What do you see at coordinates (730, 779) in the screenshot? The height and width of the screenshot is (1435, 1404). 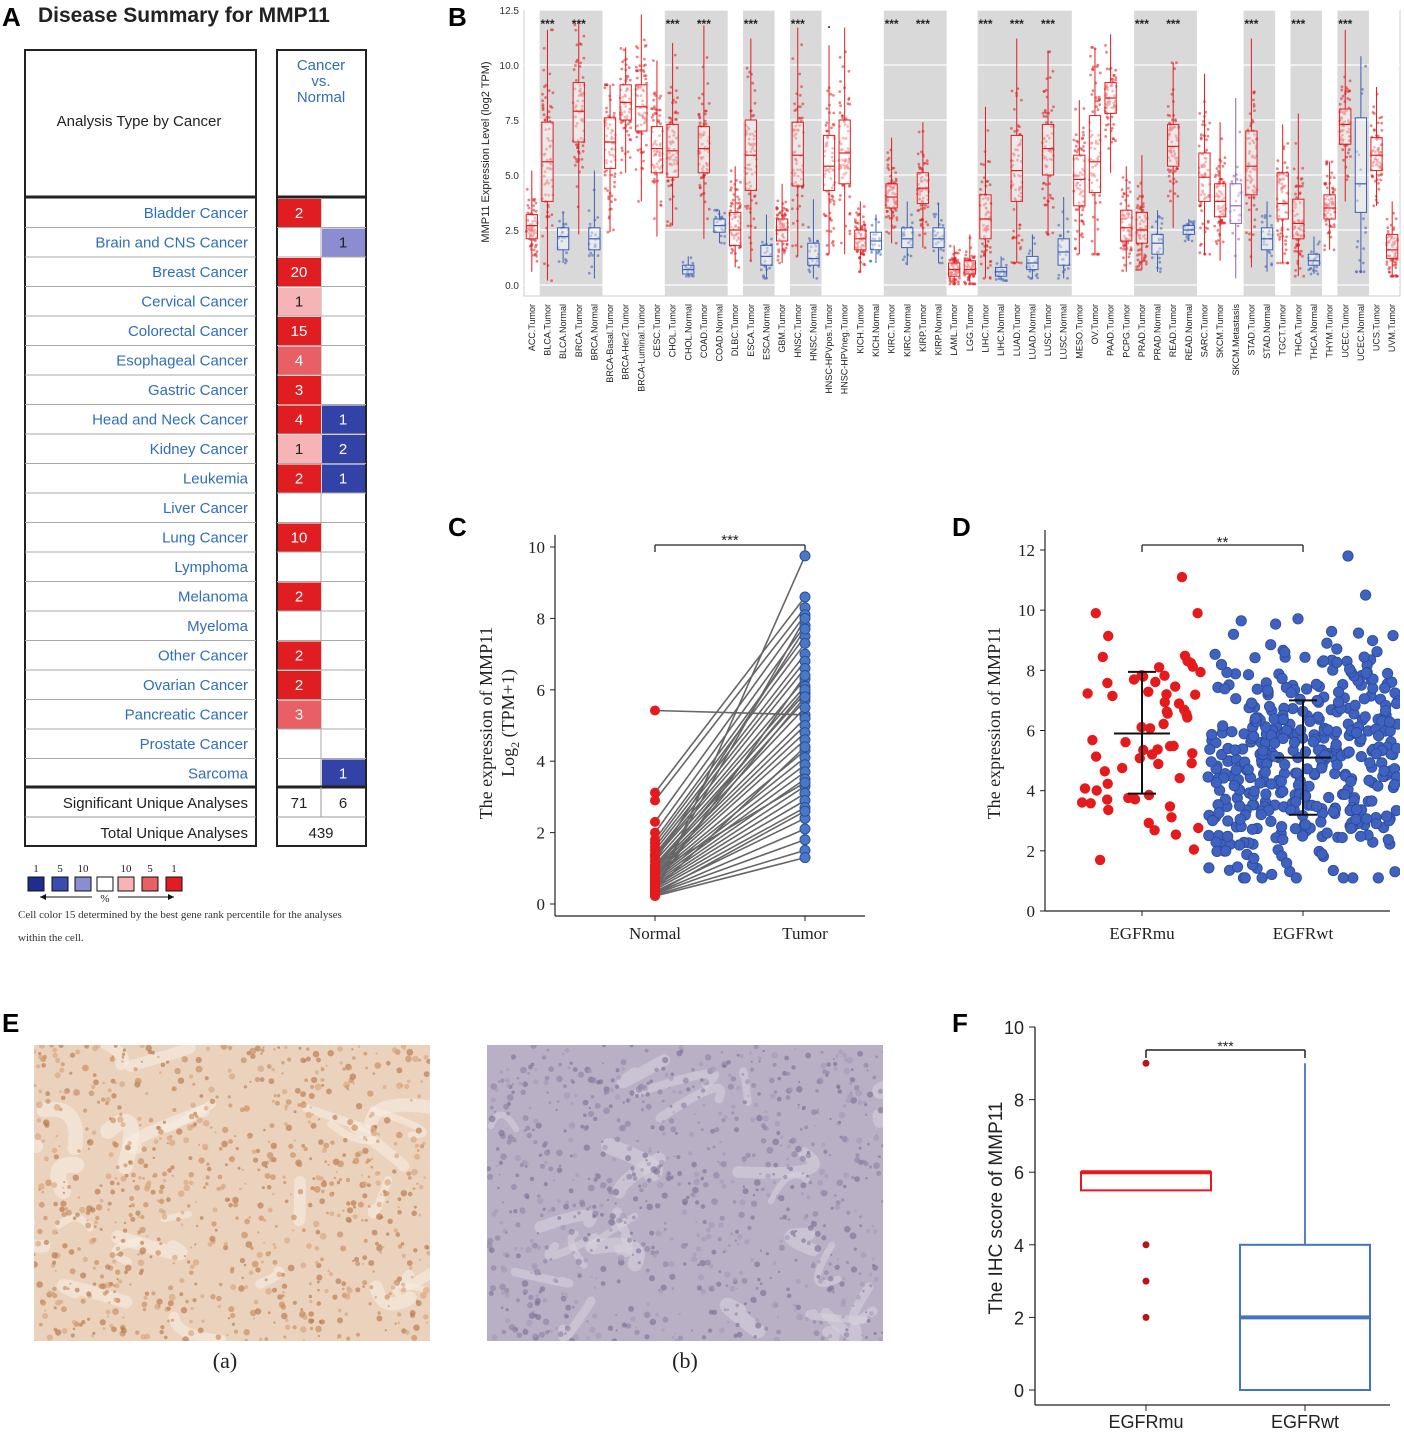 I see `pair-line` at bounding box center [730, 779].